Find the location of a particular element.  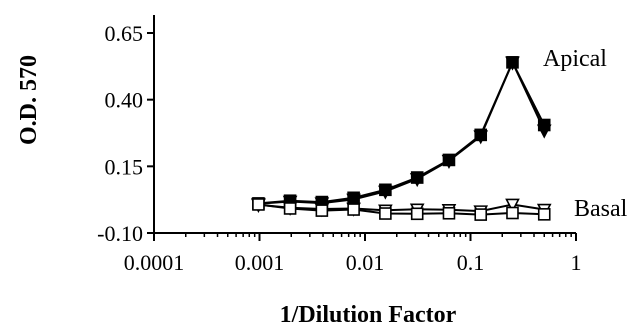

y-tick-label: 0.40 is located at coordinates (124, 100).